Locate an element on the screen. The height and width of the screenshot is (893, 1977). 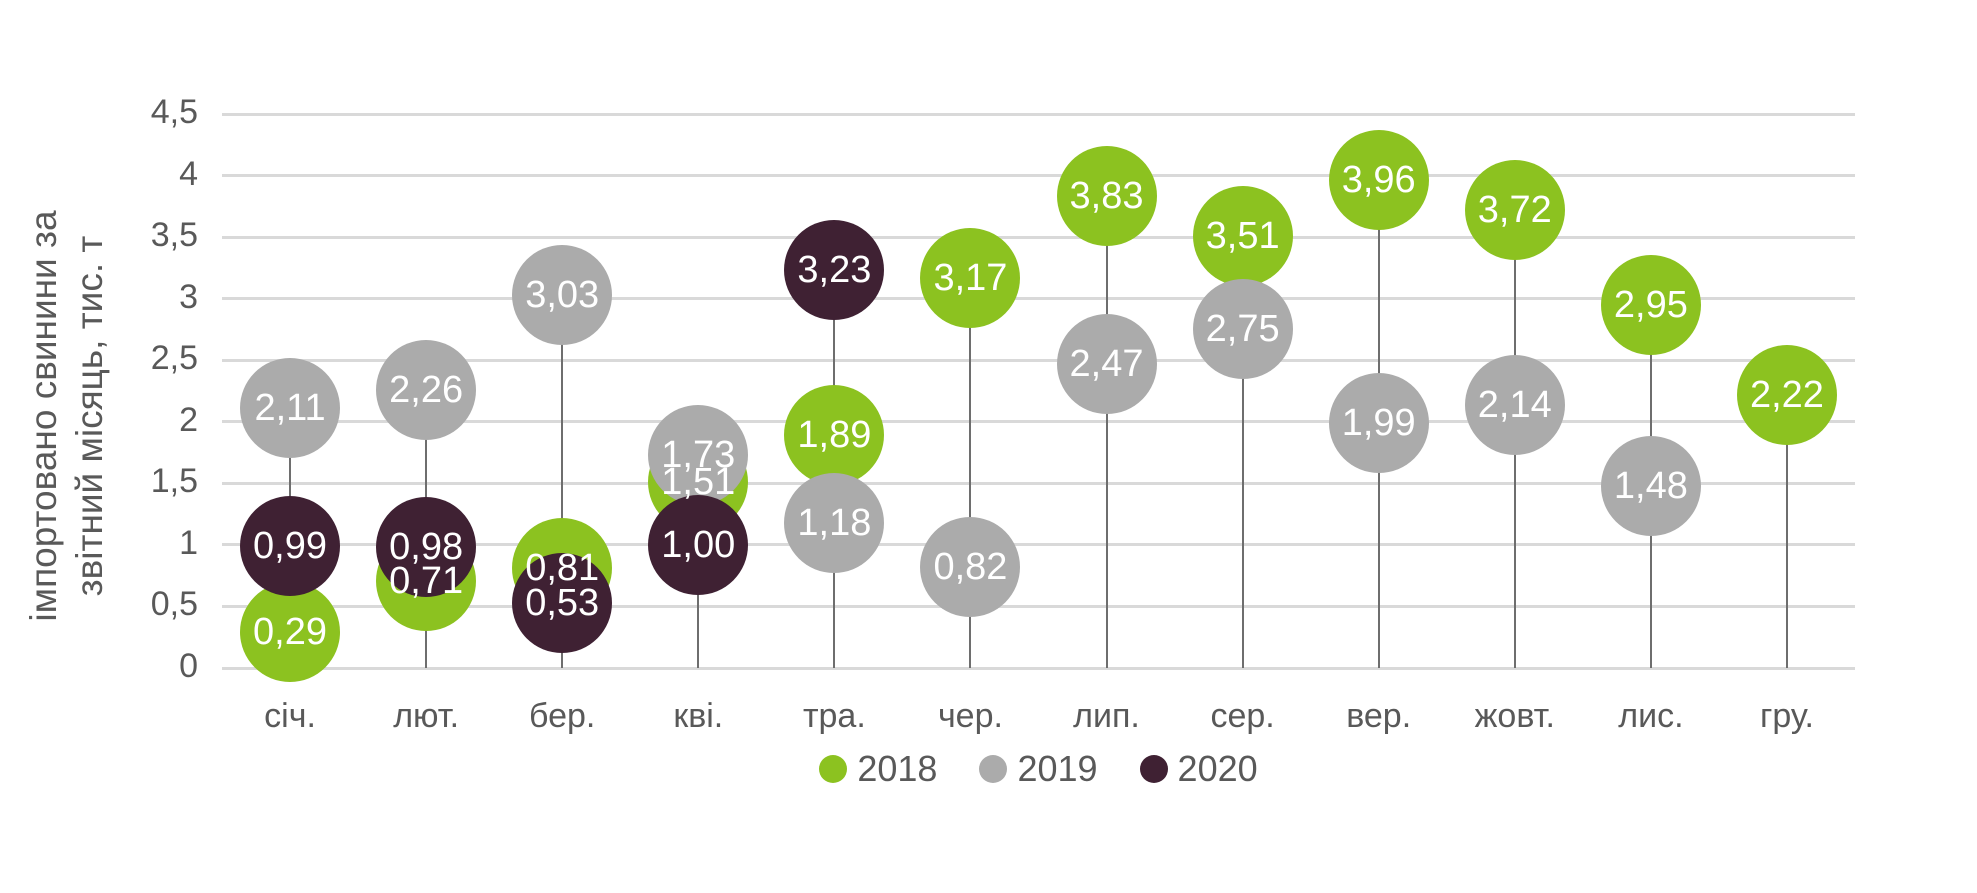
x-tick-label-7: лип. is located at coordinates (1106, 716).